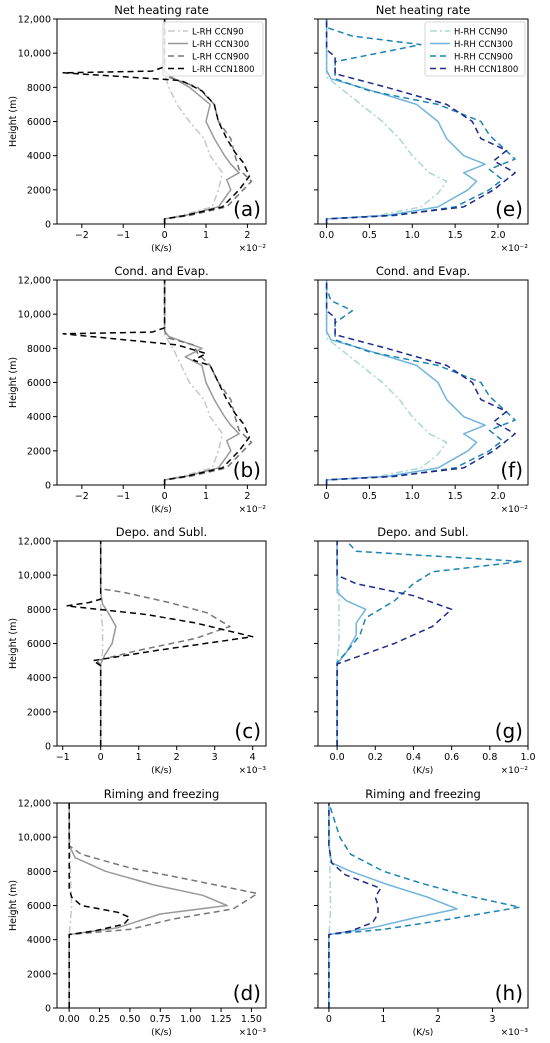 The height and width of the screenshot is (1043, 550). Describe the element at coordinates (129, 1019) in the screenshot. I see `x-tick-label: 0.50` at that location.